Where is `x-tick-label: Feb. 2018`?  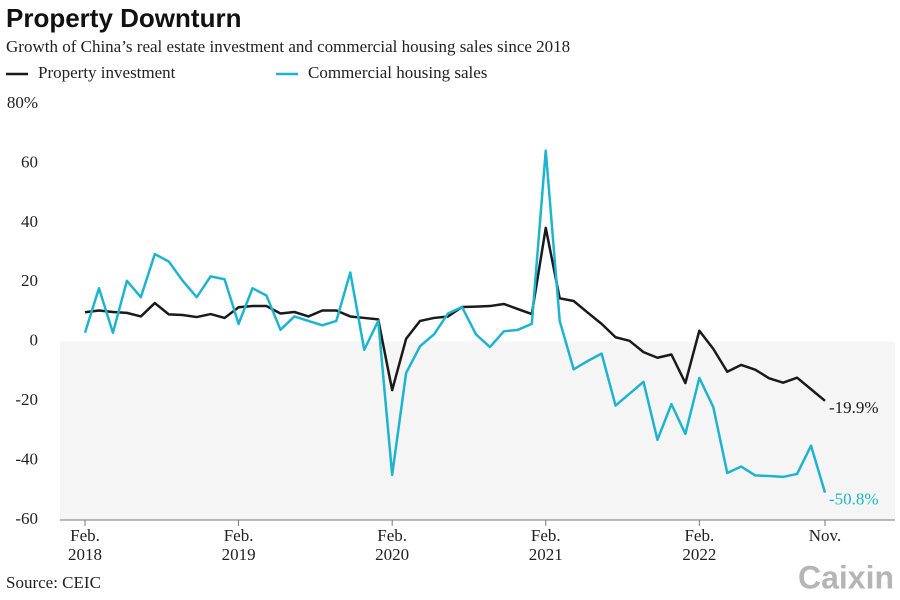
x-tick-label: Feb. 2018 is located at coordinates (85, 545).